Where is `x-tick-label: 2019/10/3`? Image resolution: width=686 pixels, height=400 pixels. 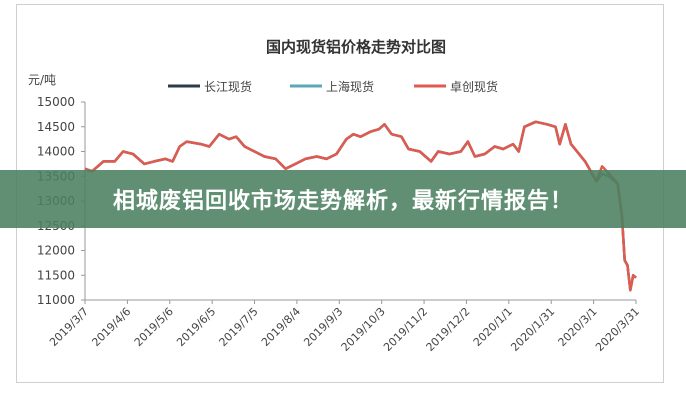
x-tick-label: 2019/10/3 is located at coordinates (363, 329).